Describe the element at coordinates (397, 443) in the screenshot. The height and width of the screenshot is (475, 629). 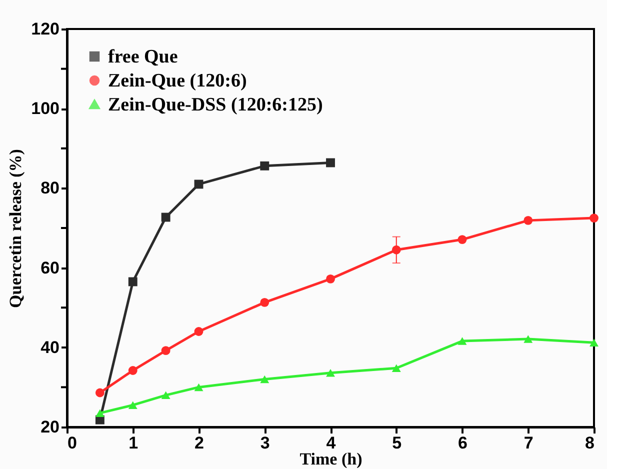
I see `x-tick-label: 5` at that location.